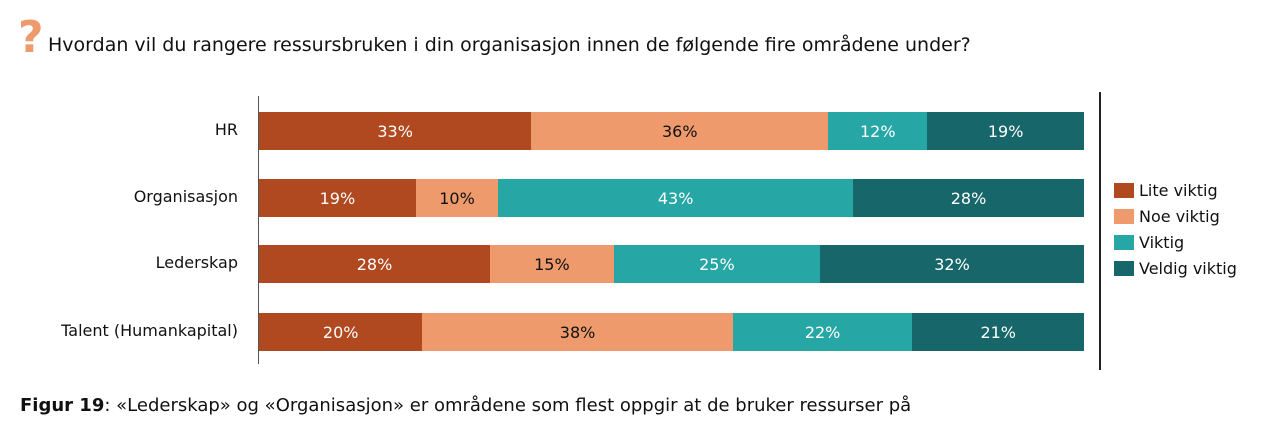 The width and height of the screenshot is (1266, 438). I want to click on legend-label: Lite viktig, so click(1178, 190).